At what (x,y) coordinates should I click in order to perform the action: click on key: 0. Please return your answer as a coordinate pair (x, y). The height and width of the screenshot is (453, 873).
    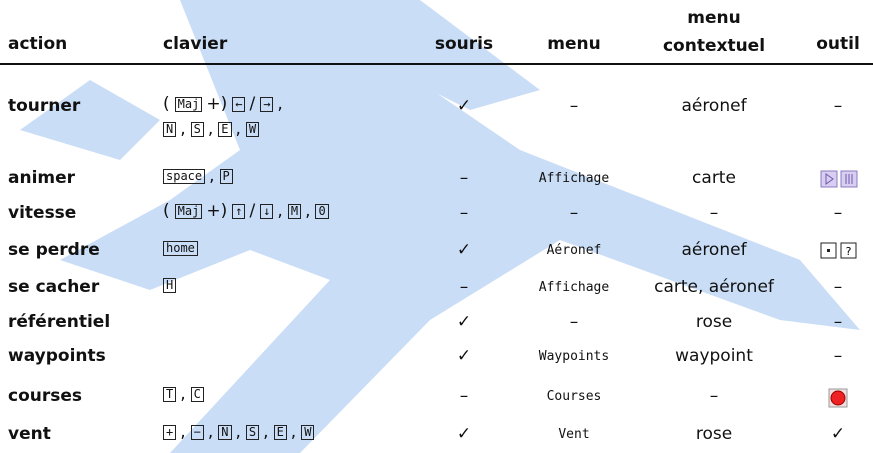
    Looking at the image, I should click on (322, 211).